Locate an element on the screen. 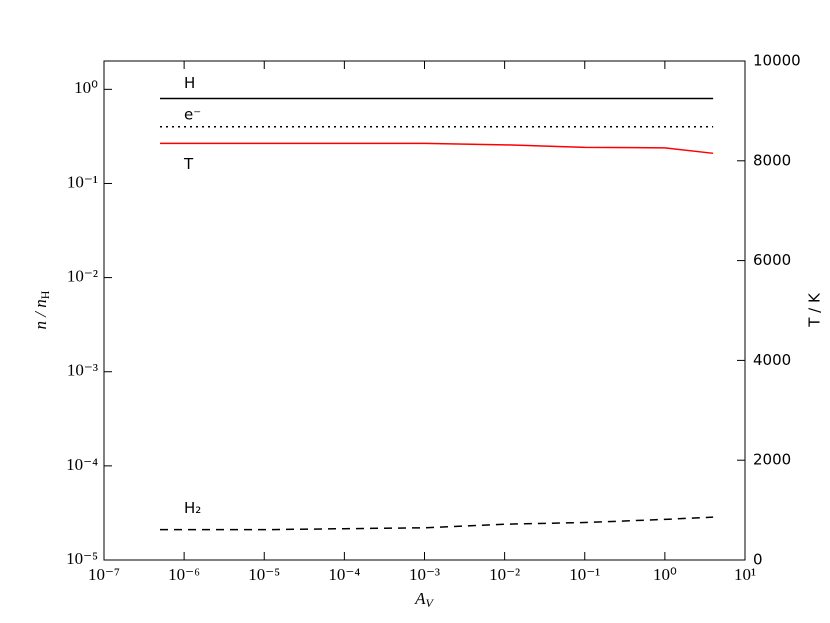  y-tick-label: 10⁻¹ is located at coordinates (82, 181).